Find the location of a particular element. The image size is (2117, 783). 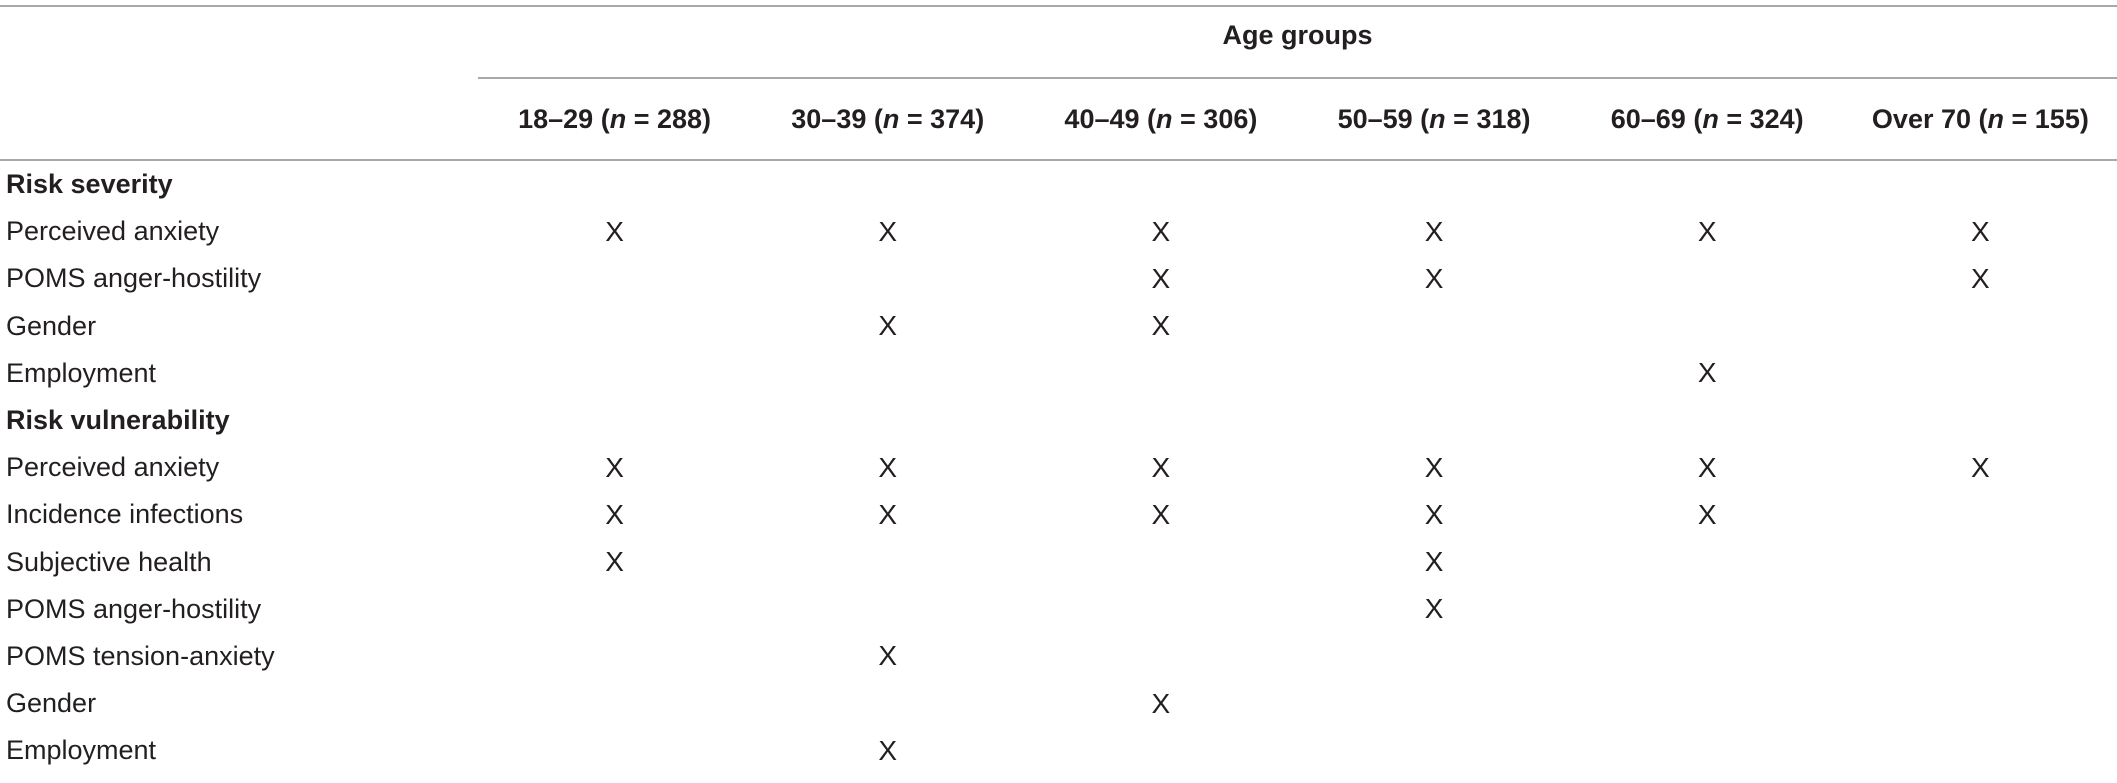

column-range: Over 70 is located at coordinates (1921, 118).